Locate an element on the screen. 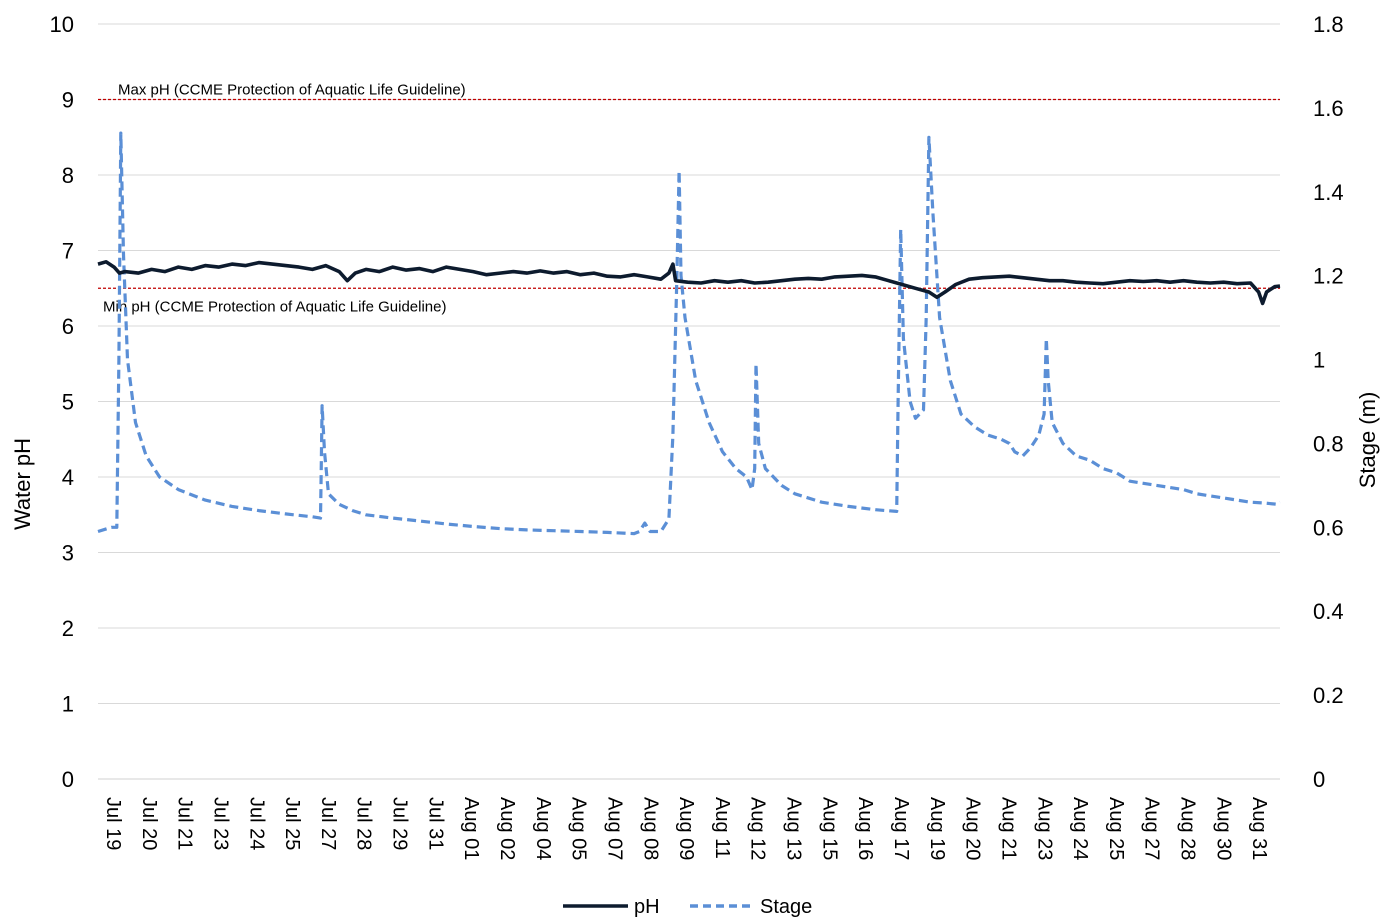 The width and height of the screenshot is (1387, 924). x-tick-label: Jul 20 is located at coordinates (149, 823).